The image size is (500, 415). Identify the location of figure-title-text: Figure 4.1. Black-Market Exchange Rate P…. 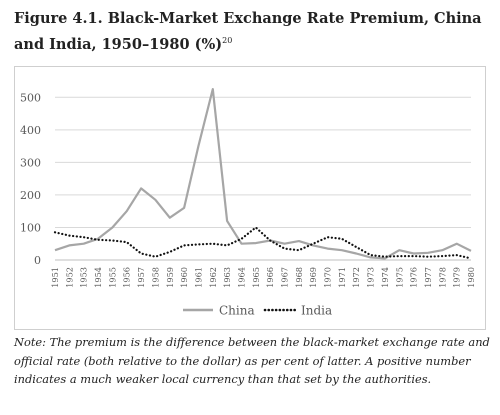
(248, 31).